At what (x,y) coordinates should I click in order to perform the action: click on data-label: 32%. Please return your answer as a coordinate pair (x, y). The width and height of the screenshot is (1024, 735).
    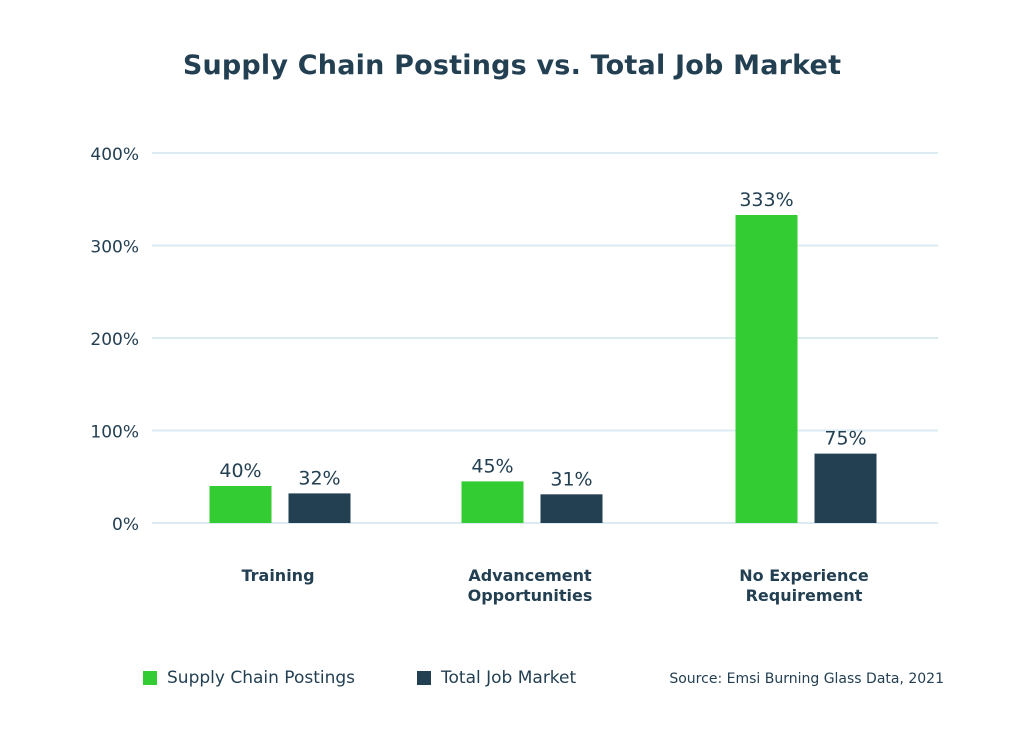
    Looking at the image, I should click on (319, 478).